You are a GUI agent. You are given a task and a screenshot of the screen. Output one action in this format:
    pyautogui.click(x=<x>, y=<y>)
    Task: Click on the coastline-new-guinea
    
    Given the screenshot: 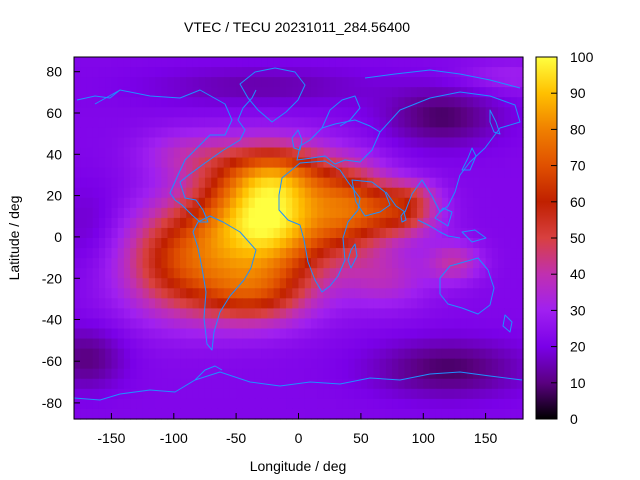 What is the action you would take?
    pyautogui.click(x=474, y=236)
    